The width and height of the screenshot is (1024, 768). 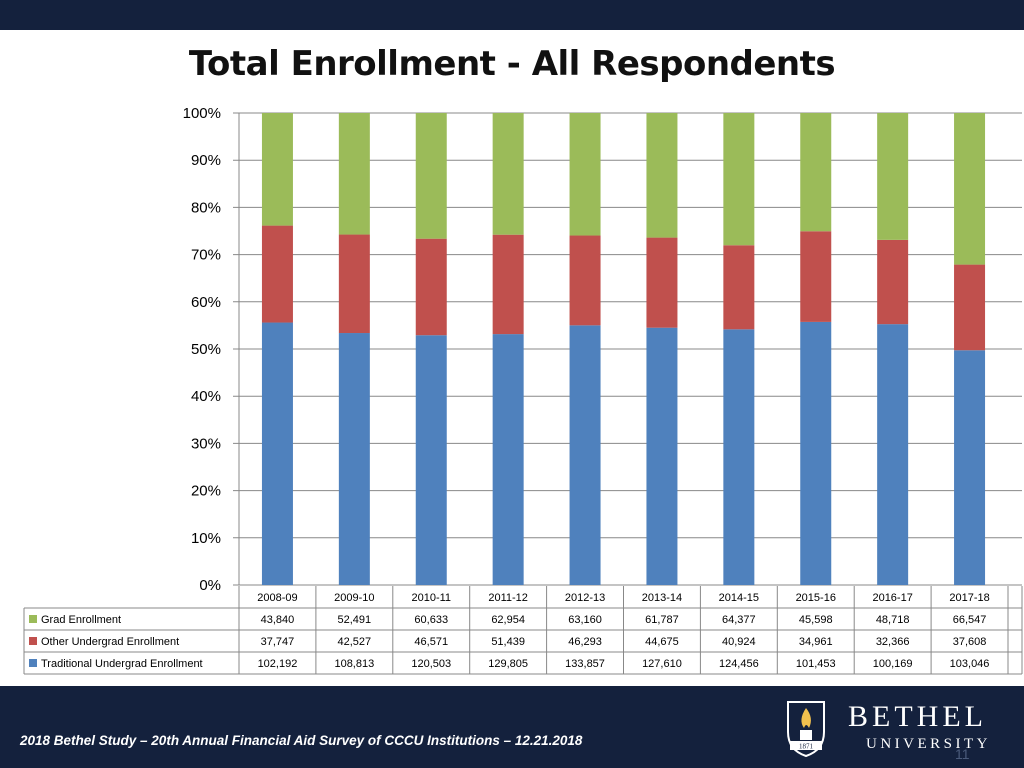 What do you see at coordinates (278, 642) in the screenshot?
I see `data-label: 37,747` at bounding box center [278, 642].